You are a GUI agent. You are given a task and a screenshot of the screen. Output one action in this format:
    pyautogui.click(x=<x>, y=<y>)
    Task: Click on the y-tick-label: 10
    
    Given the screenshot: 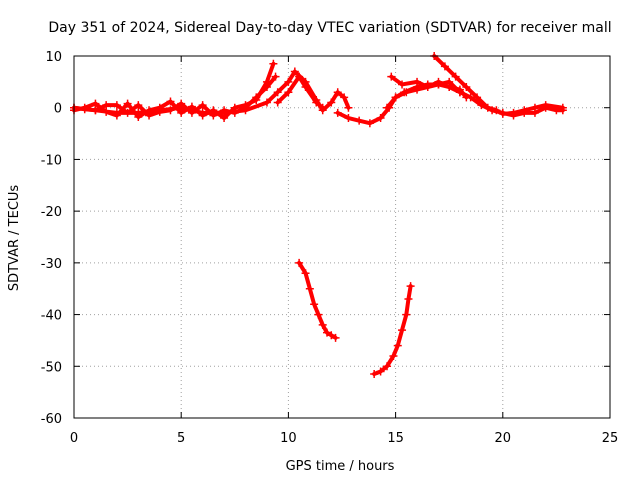 What is the action you would take?
    pyautogui.click(x=53, y=57)
    